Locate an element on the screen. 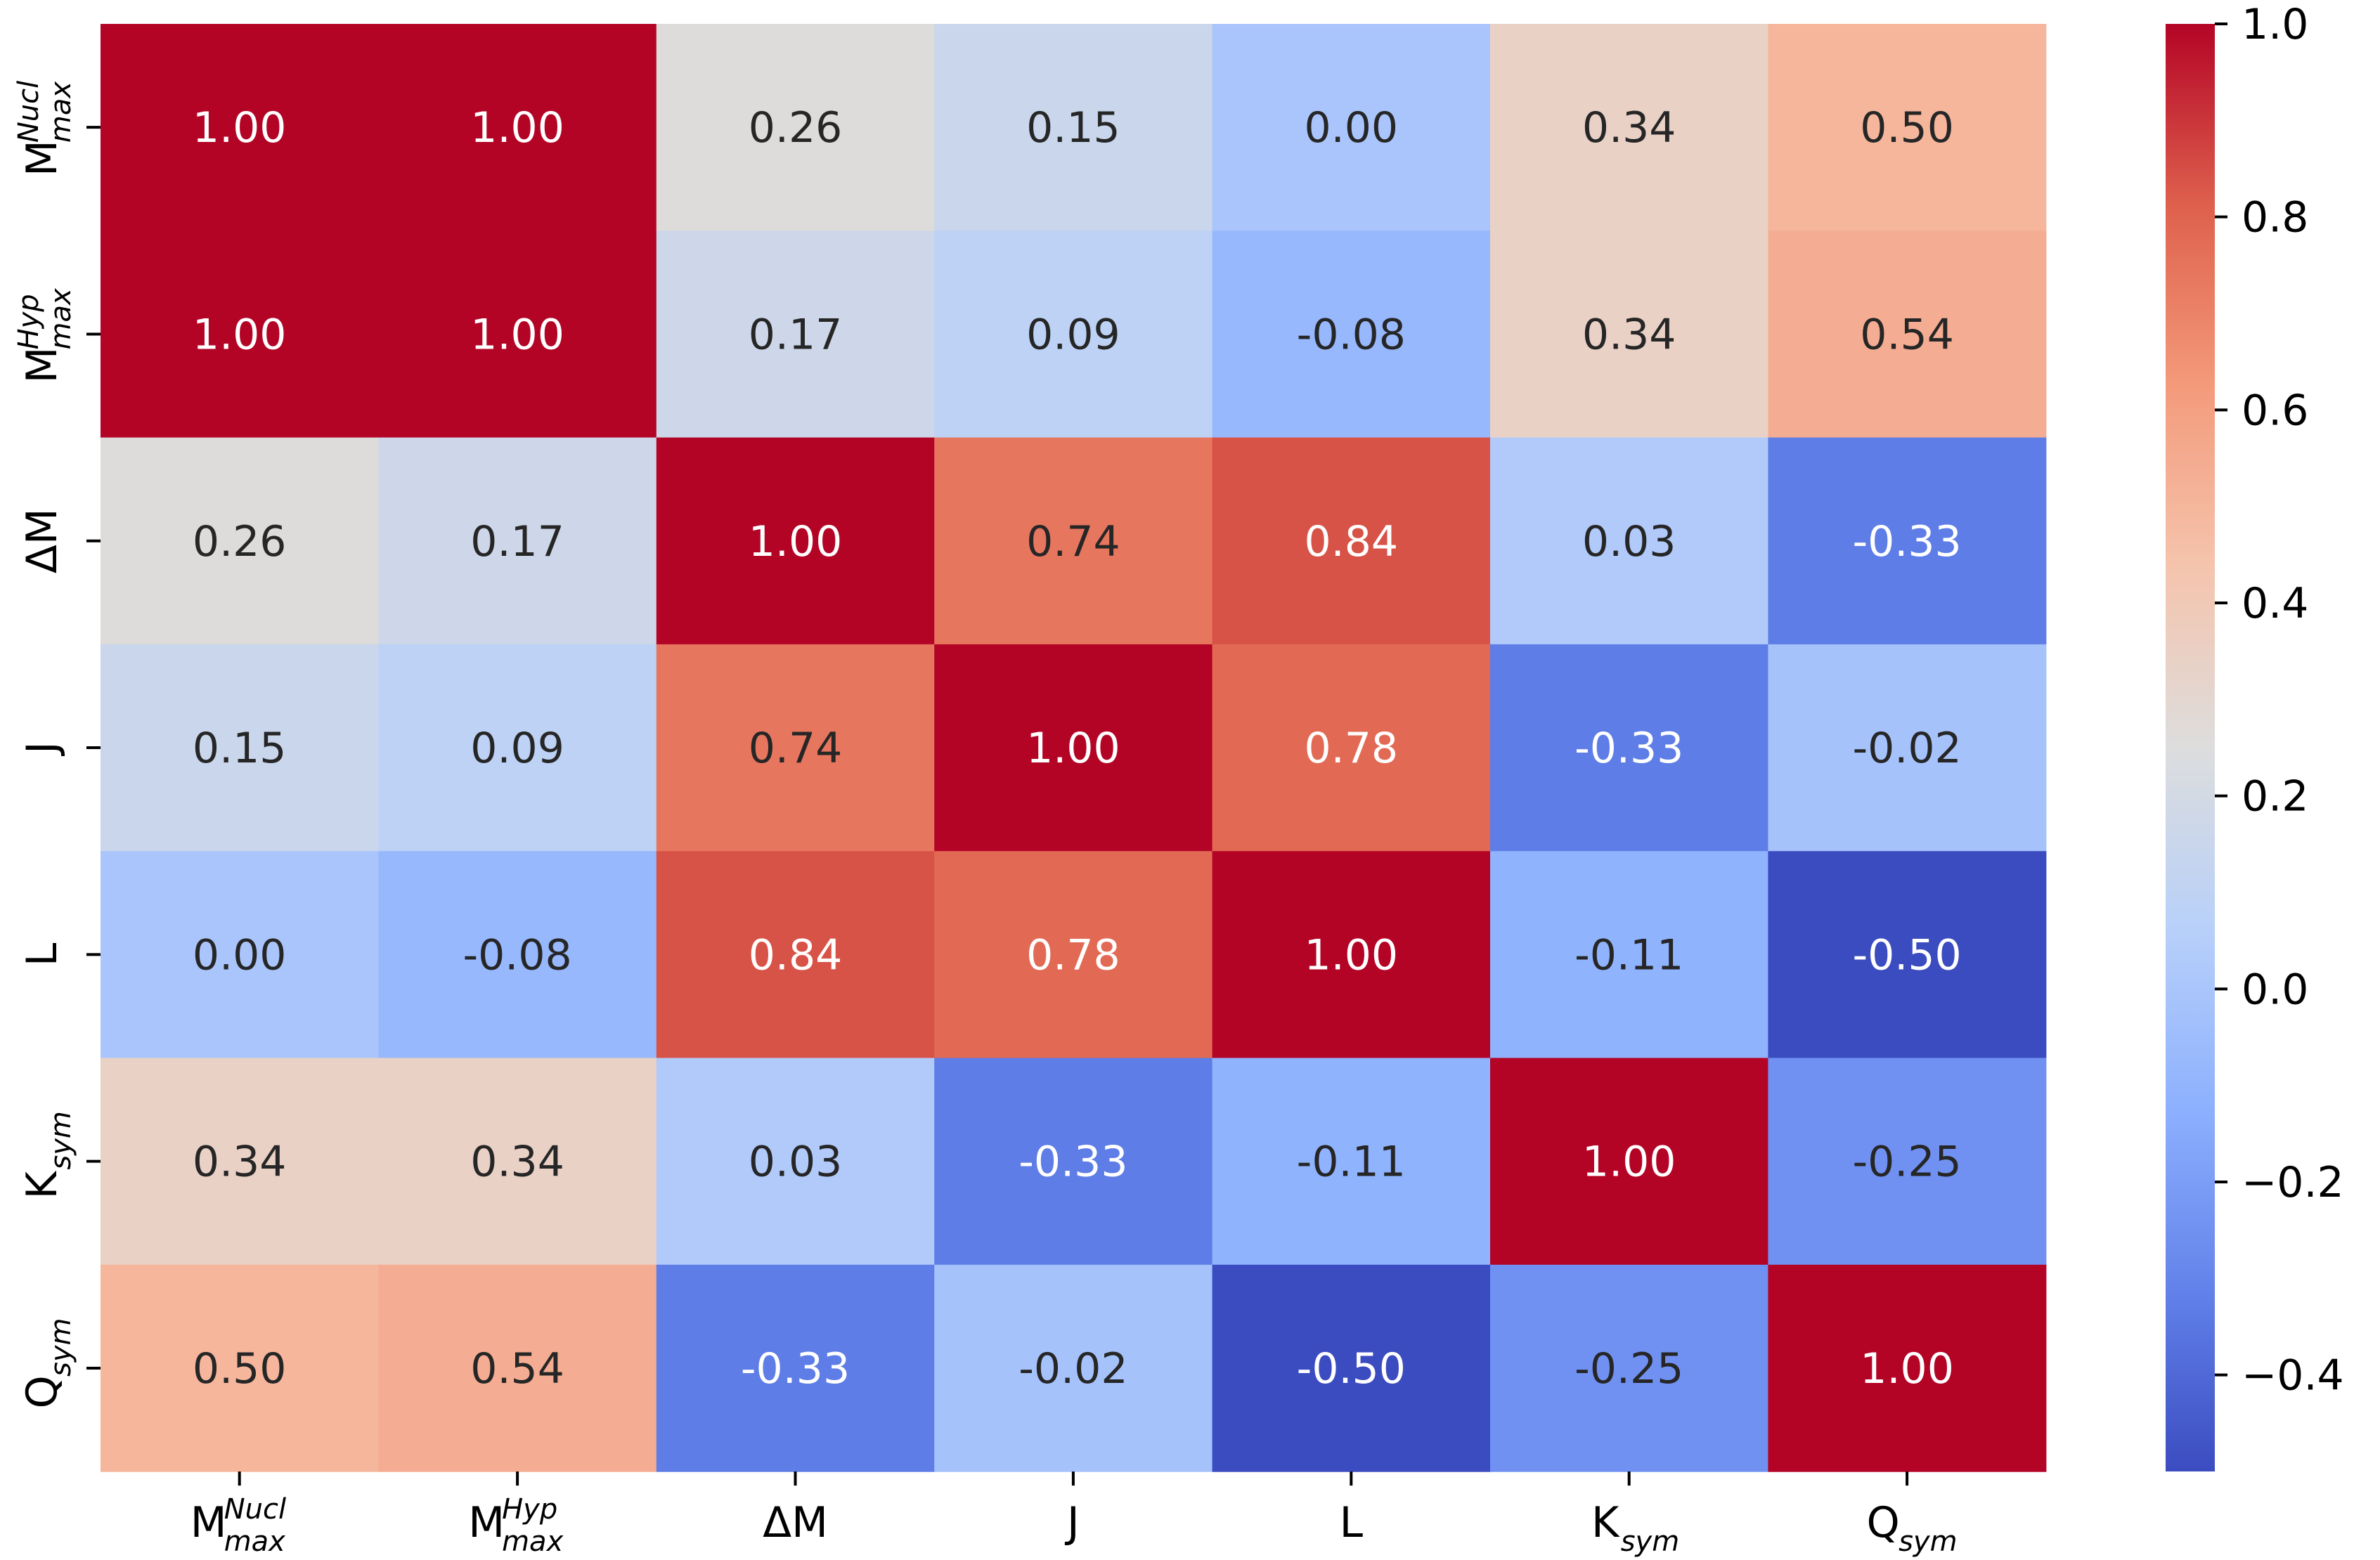 This screenshot has height=1560, width=2380. cell-value-label: 0.26 is located at coordinates (796, 128).